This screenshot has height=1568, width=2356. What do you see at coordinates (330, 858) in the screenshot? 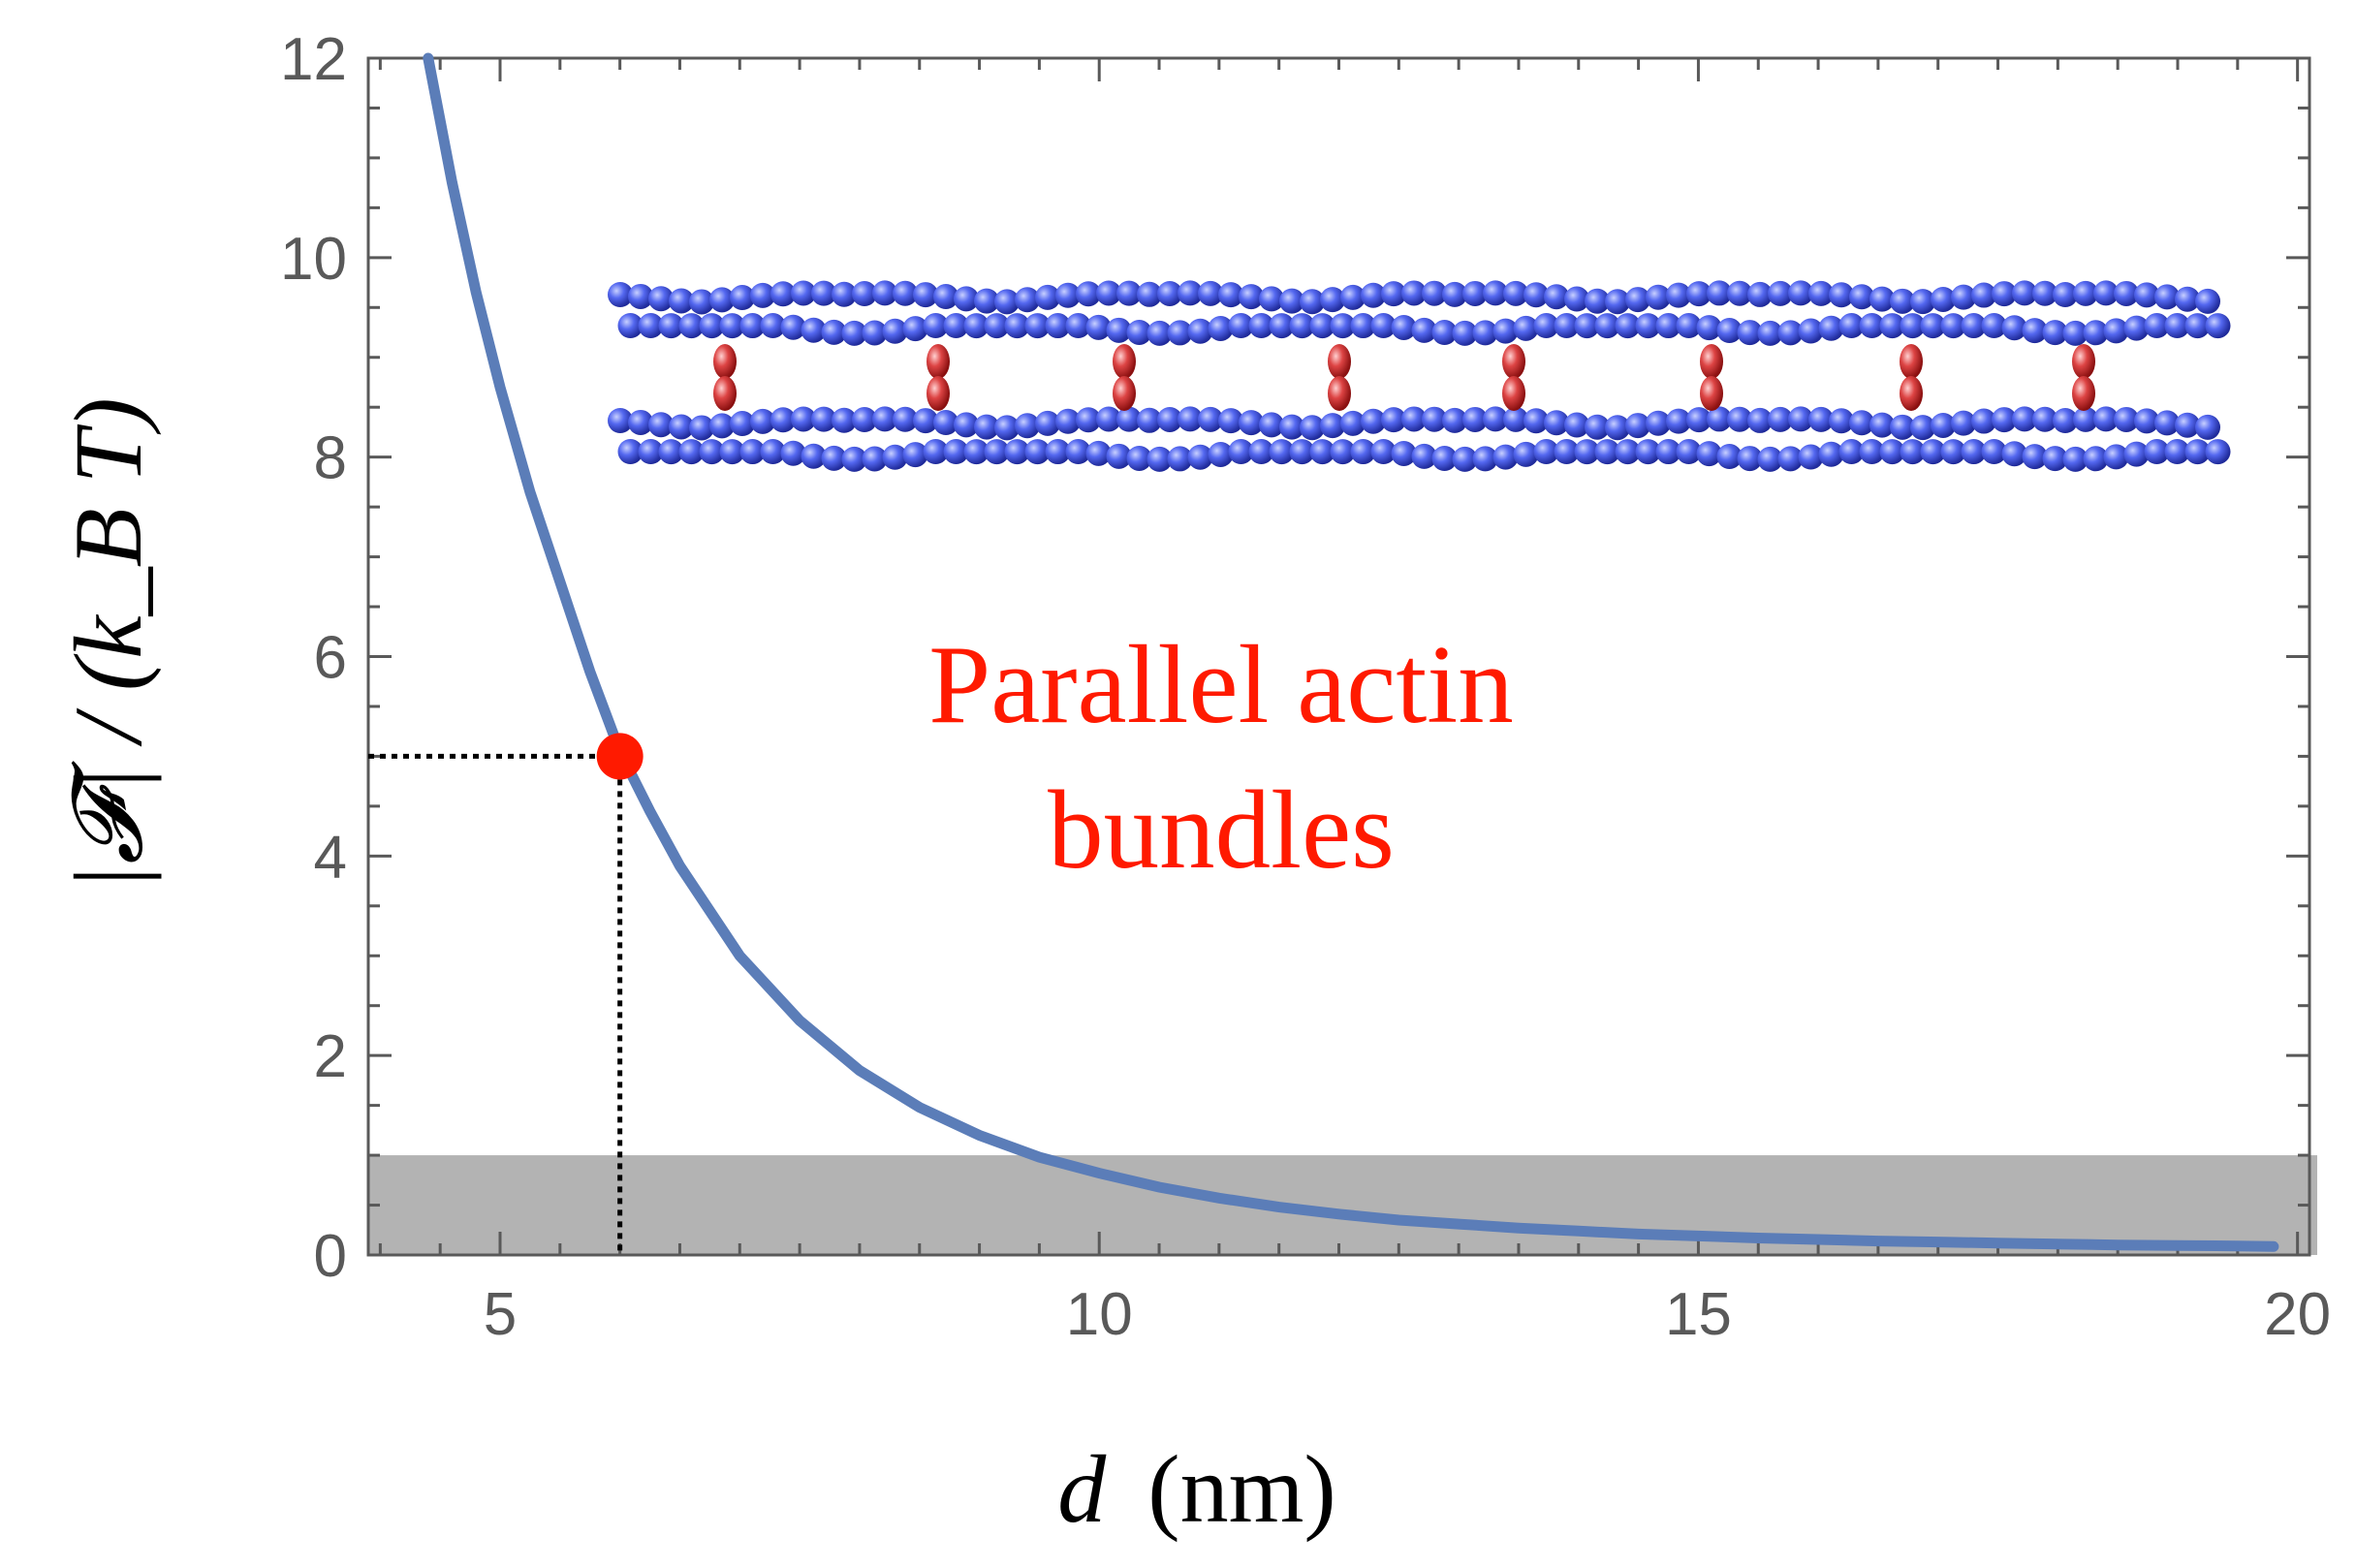
I see `y-tick-label: 4` at bounding box center [330, 858].